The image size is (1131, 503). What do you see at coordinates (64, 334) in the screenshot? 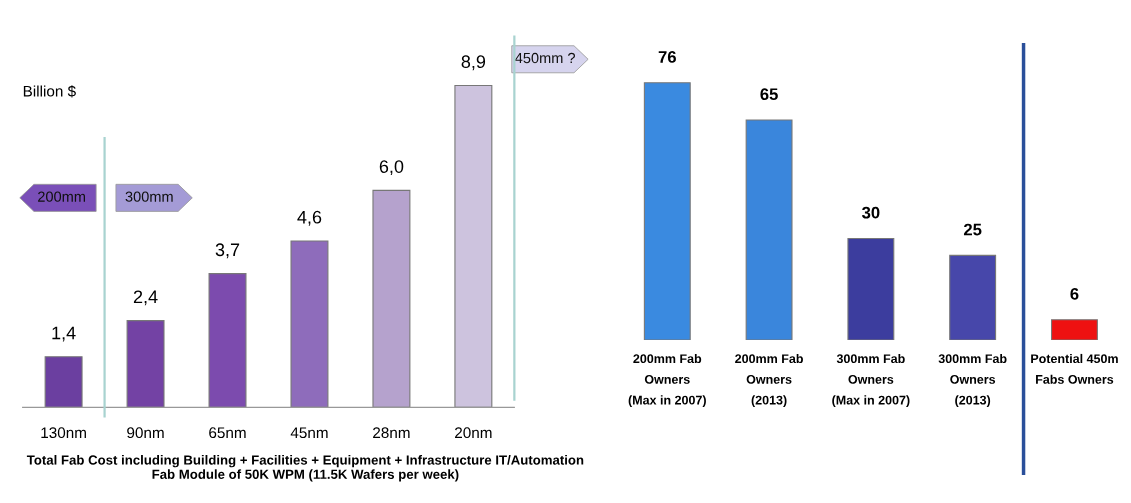
I see `data-label: 1,4` at bounding box center [64, 334].